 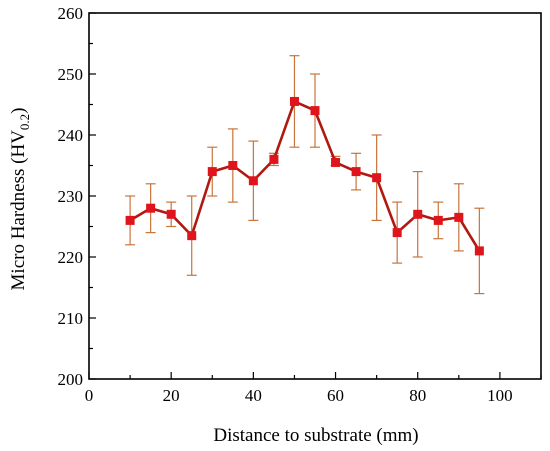 I want to click on x-tick-label: 0, so click(x=89, y=395).